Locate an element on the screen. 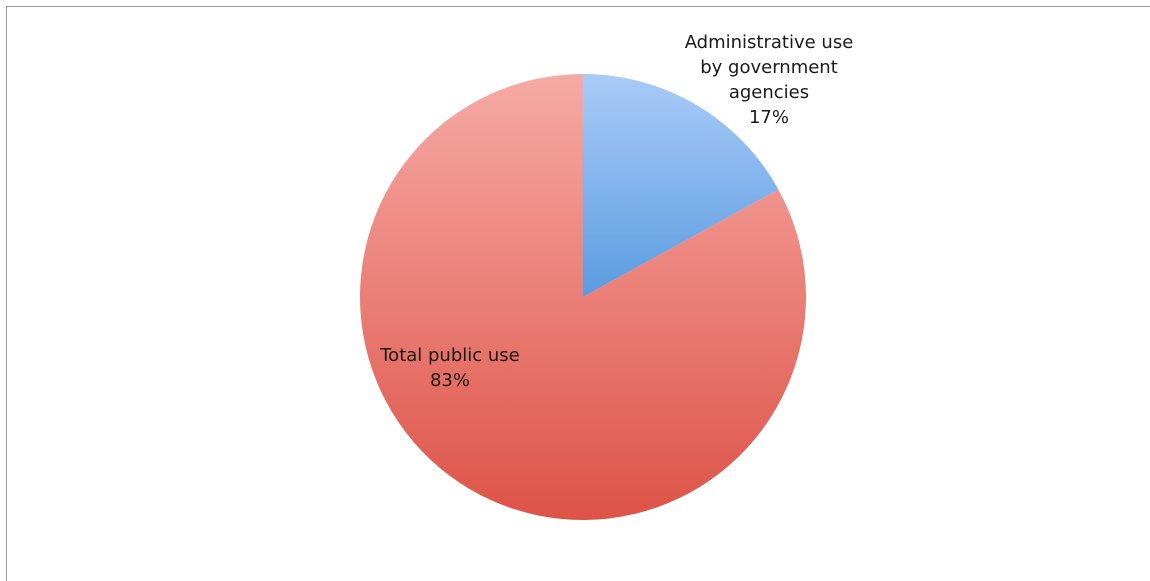 The image size is (1150, 581). slice-value-label: 83% is located at coordinates (450, 380).